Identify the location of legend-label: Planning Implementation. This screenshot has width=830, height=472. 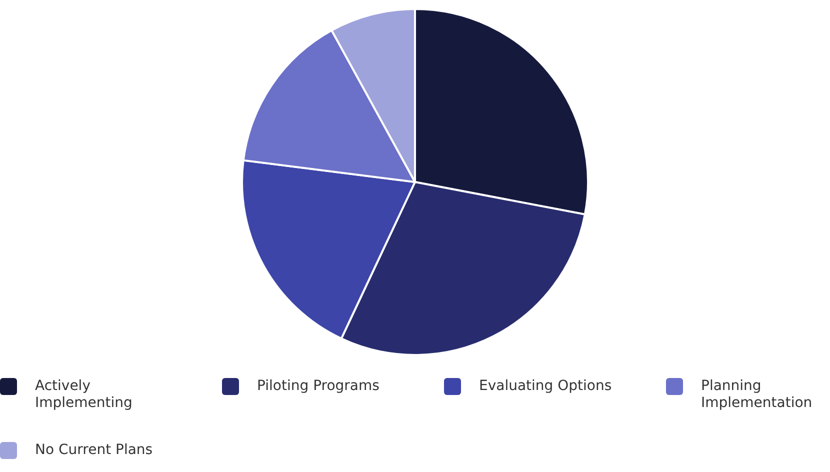
(757, 395).